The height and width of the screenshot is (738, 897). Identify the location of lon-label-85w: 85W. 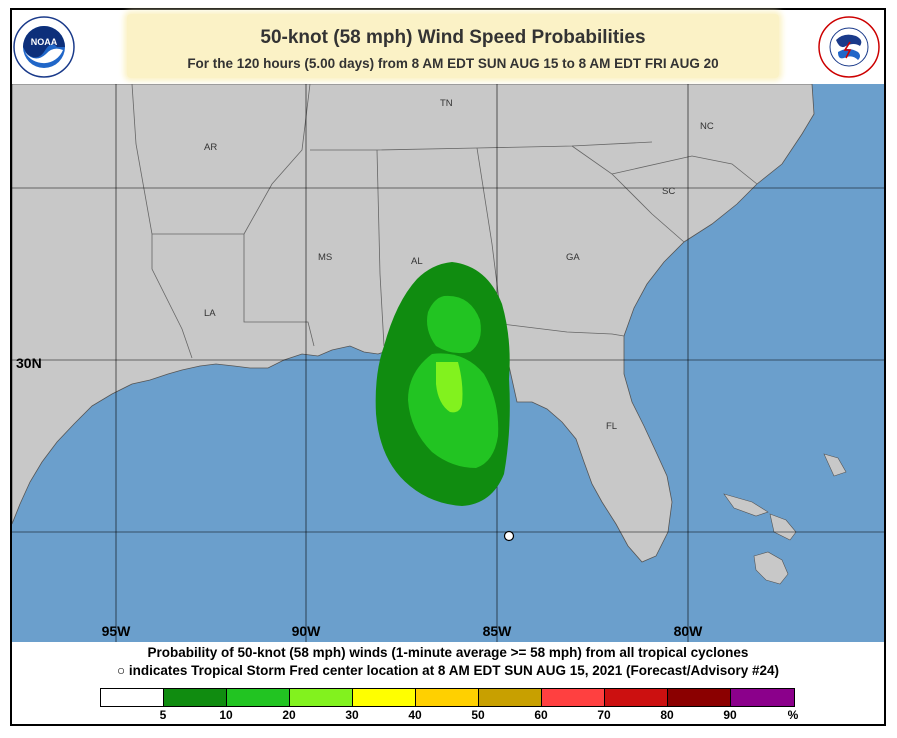
(498, 631).